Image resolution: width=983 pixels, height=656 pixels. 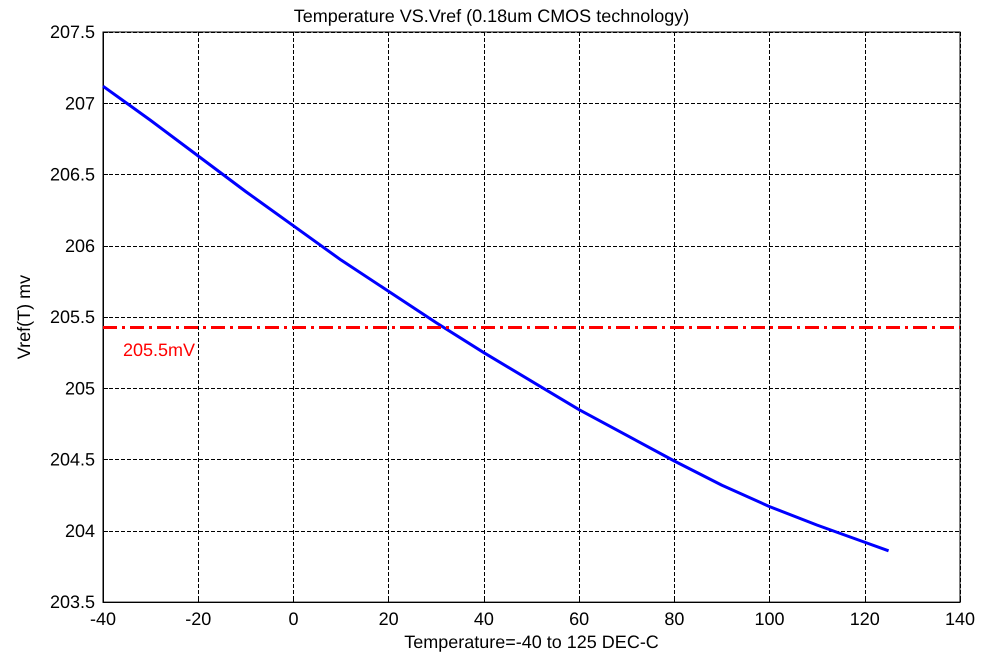 I want to click on y-tick-label: 206.5, so click(x=72, y=174).